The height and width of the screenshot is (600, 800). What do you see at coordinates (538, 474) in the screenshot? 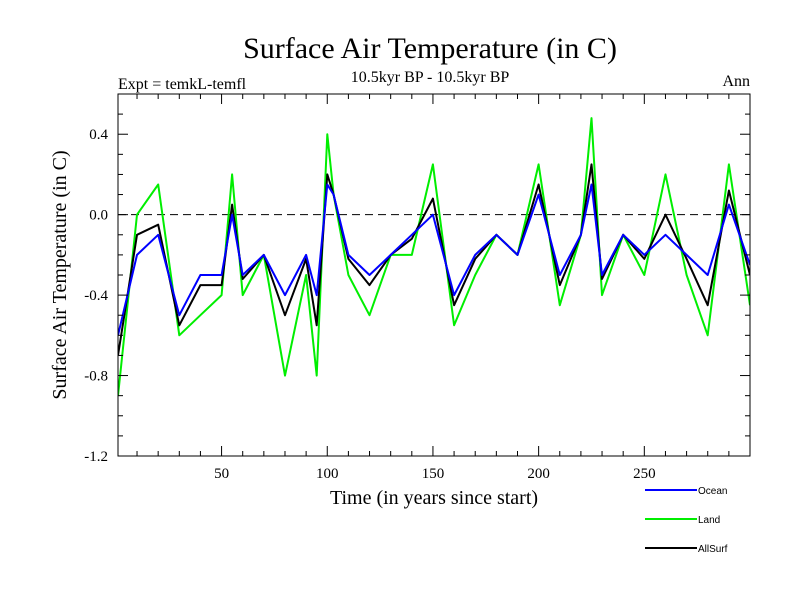
I see `x-tick-label: 200` at bounding box center [538, 474].